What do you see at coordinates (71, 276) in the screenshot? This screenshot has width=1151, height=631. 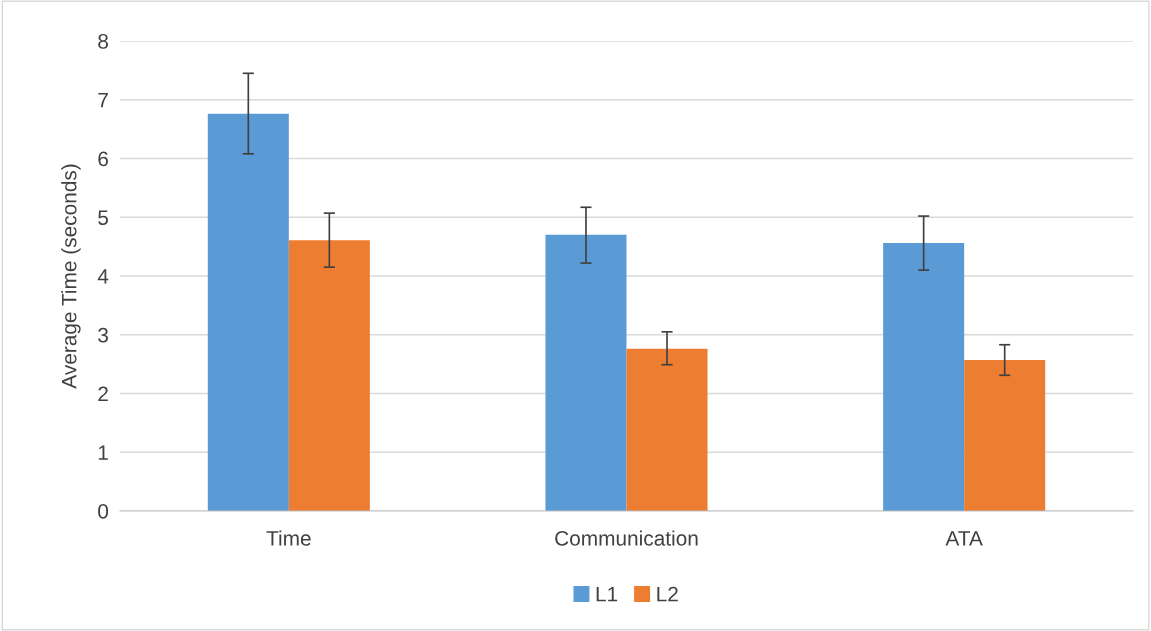 I see `y-axis-title: Average Time (seconds)` at bounding box center [71, 276].